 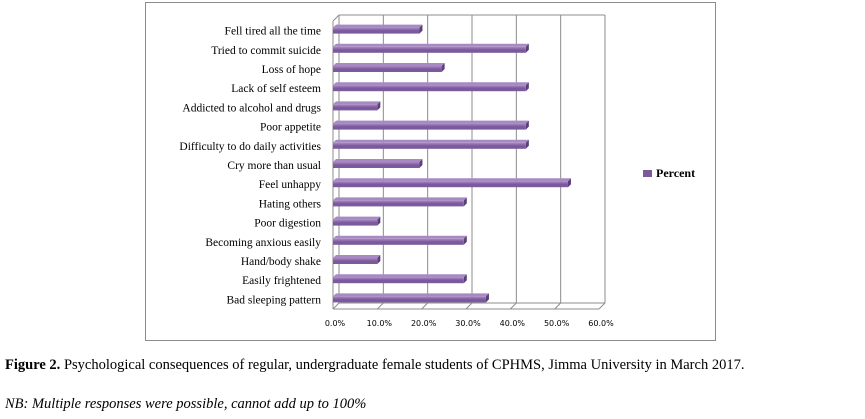 I want to click on x-tick-label: 50.0%, so click(x=557, y=323).